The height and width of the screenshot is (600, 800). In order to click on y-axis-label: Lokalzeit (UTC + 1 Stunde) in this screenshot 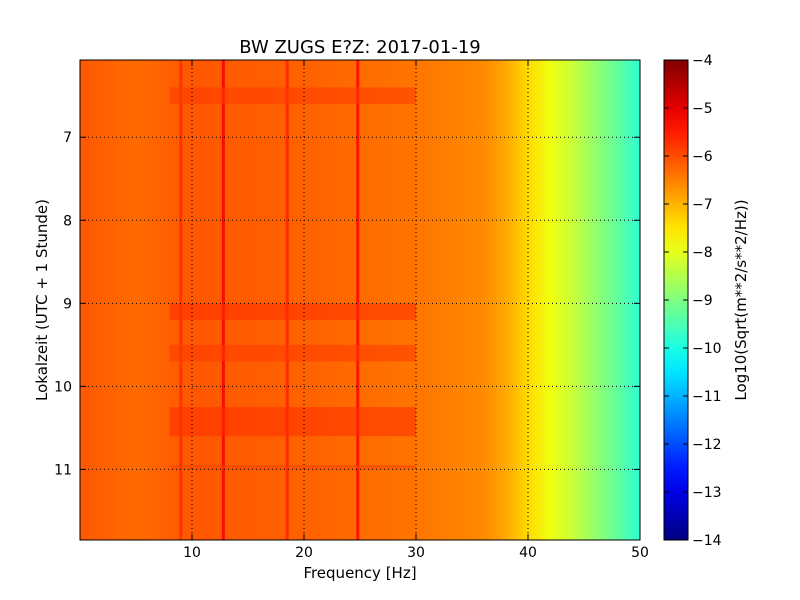, I will do `click(42, 300)`.